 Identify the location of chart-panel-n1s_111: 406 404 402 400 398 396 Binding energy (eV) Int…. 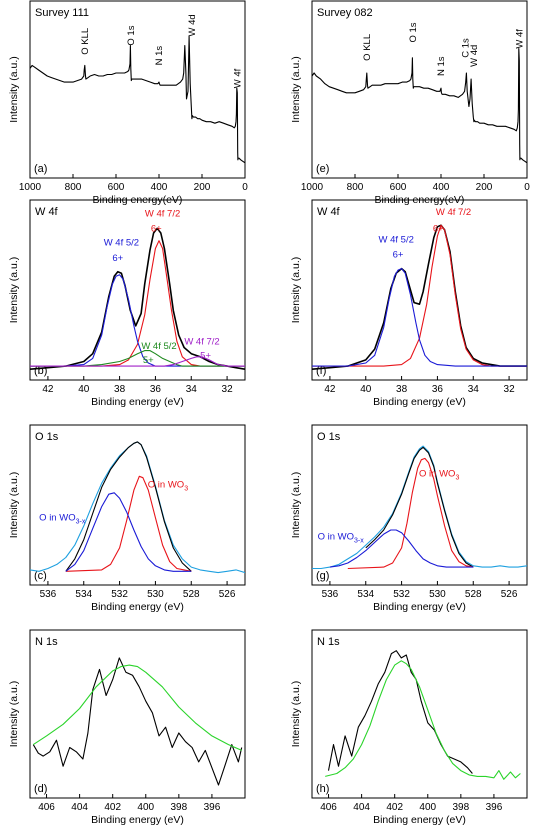
(127, 727).